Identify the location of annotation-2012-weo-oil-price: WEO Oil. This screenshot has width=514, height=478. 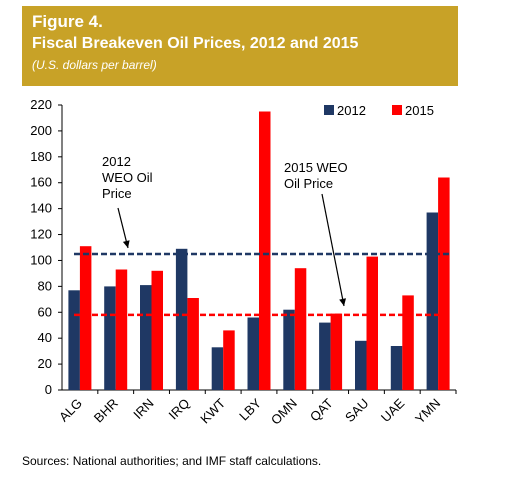
(127, 177).